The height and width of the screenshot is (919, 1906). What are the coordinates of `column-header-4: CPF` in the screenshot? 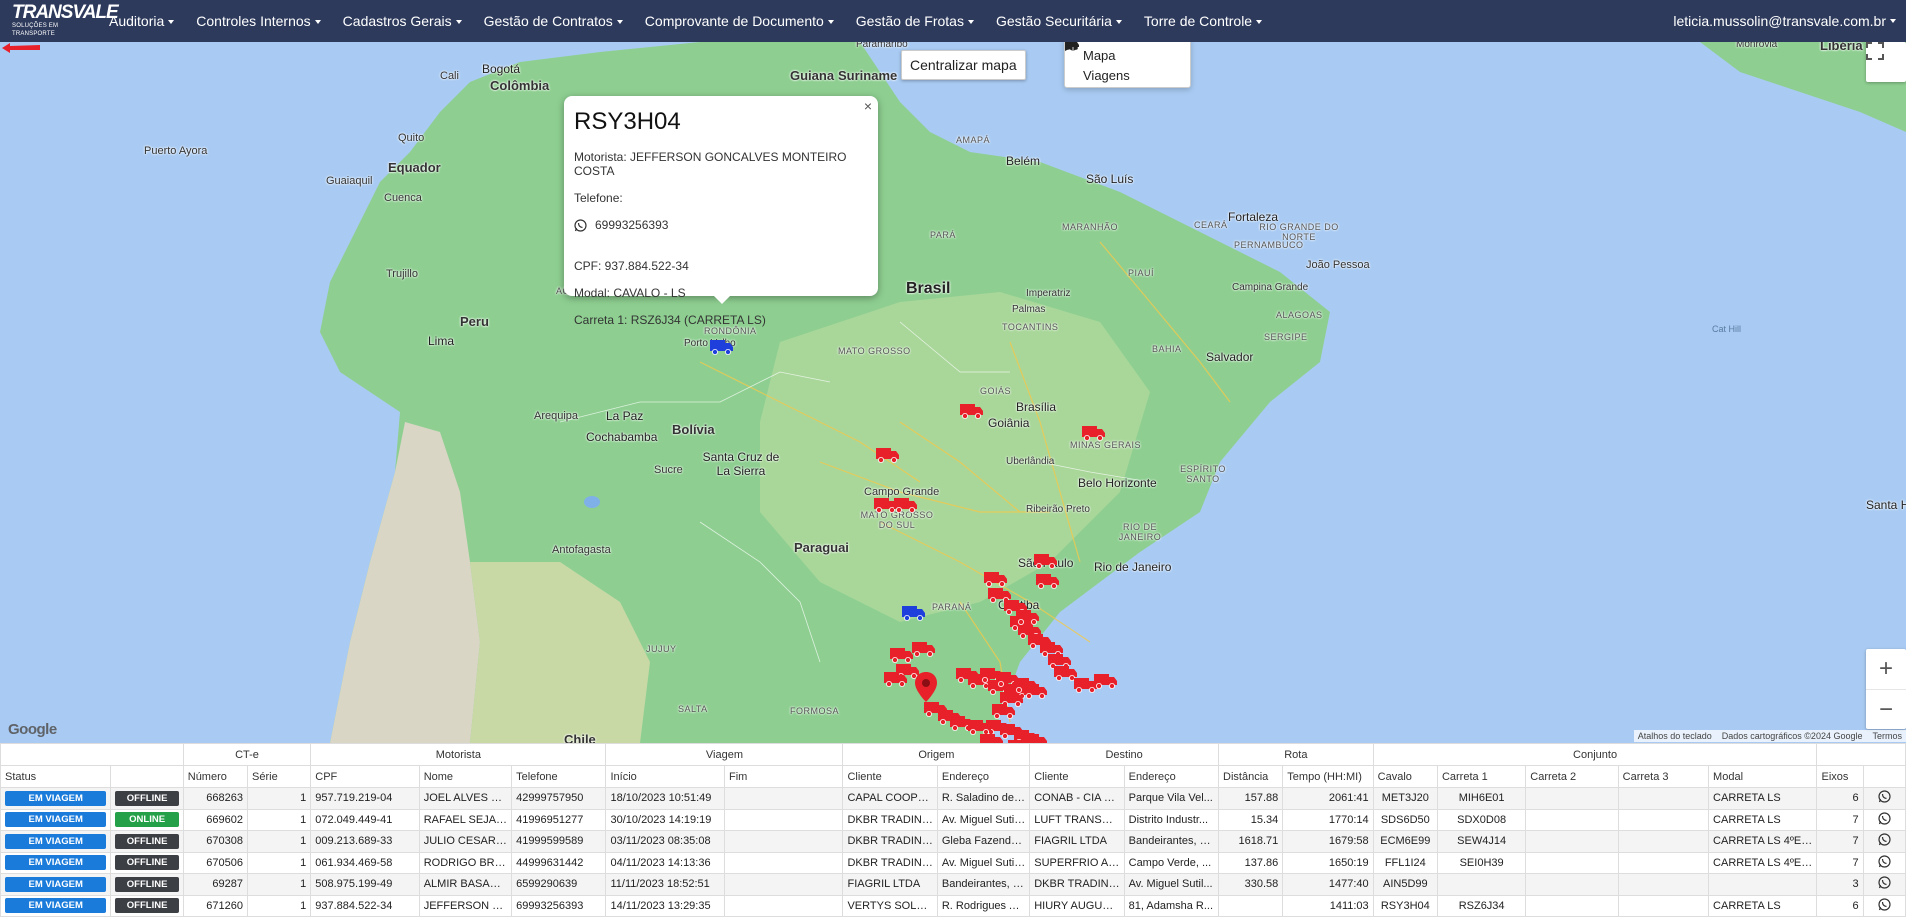 It's located at (365, 776).